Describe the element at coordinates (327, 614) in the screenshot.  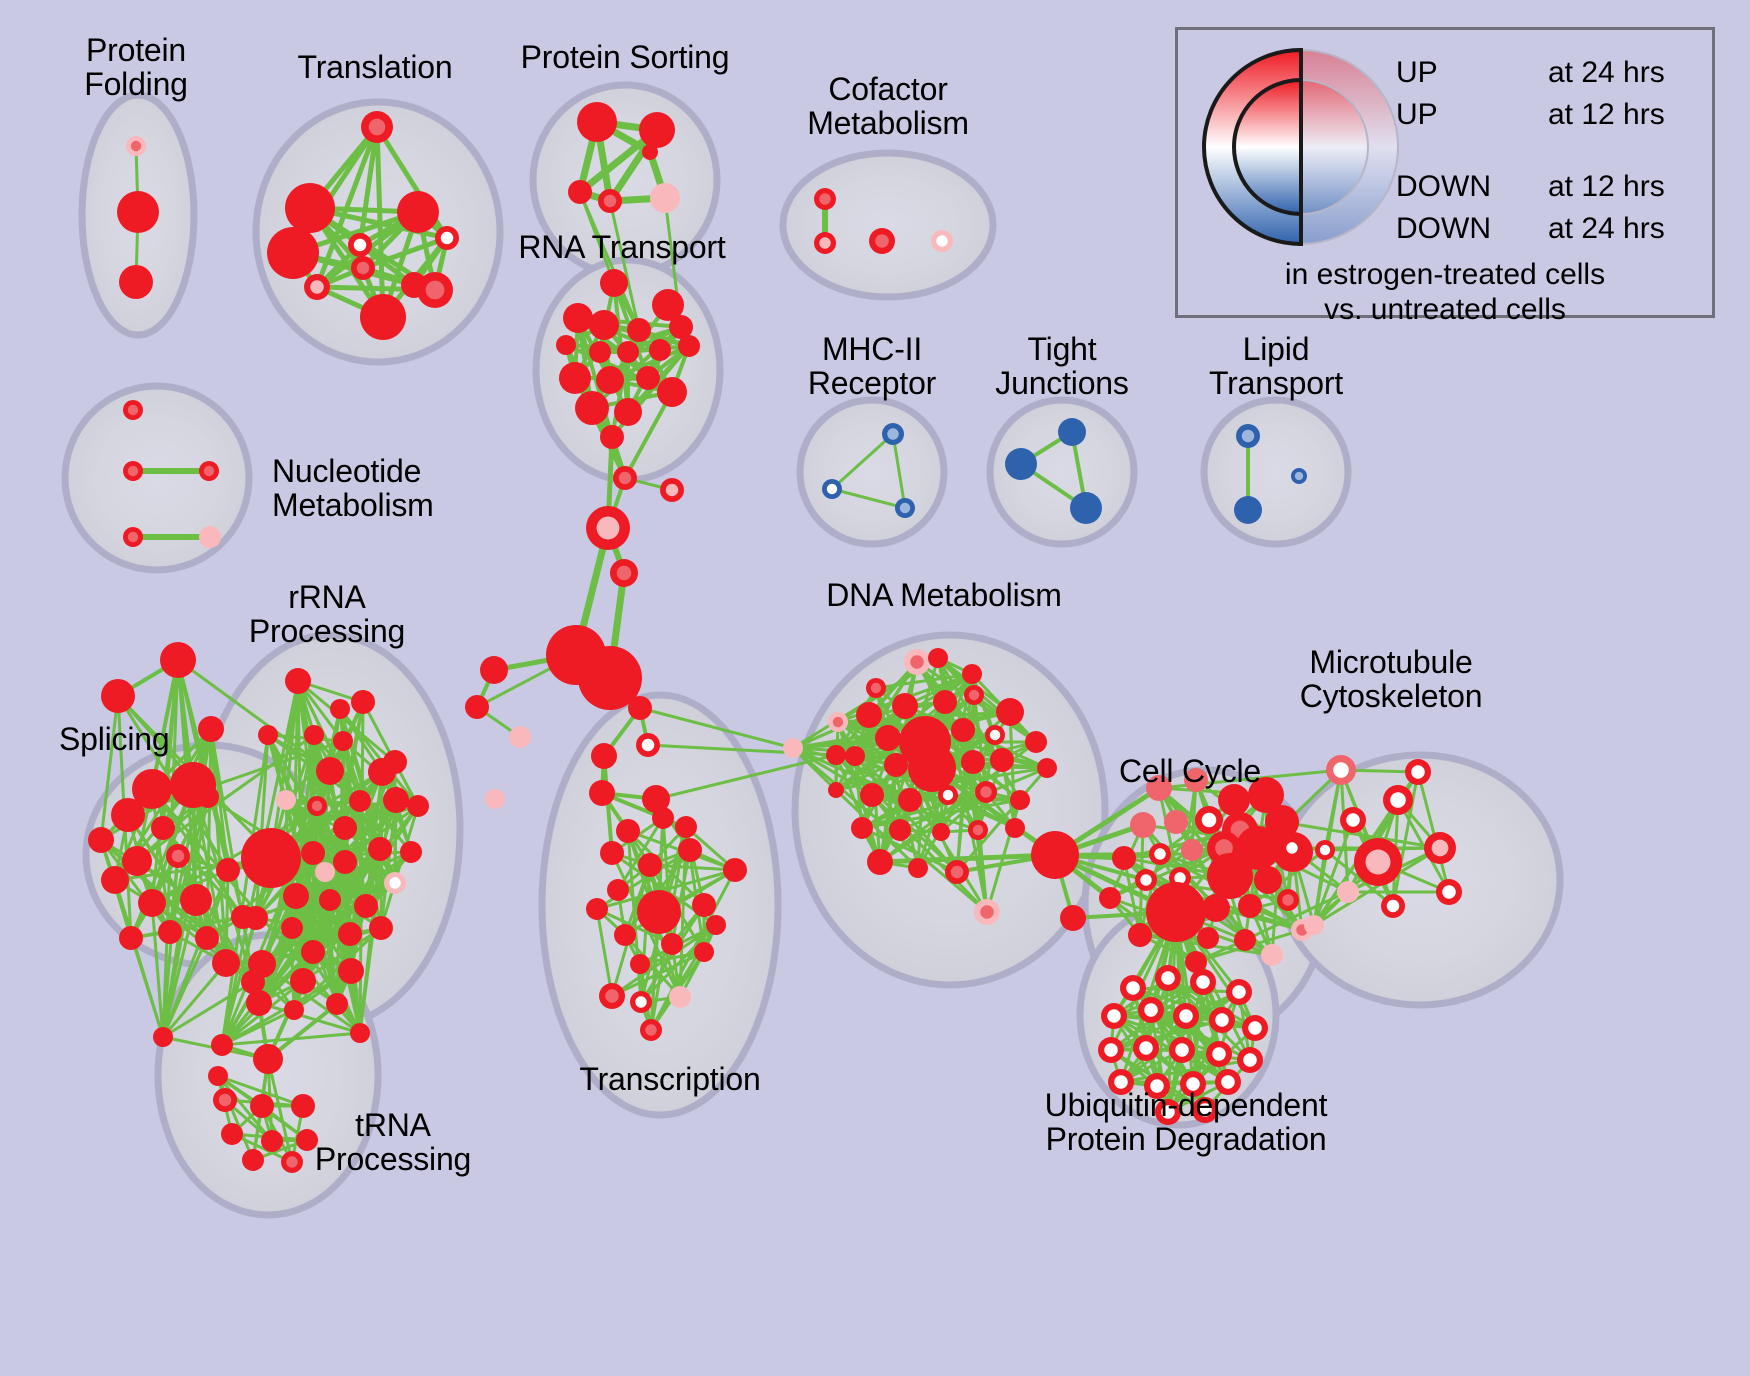
I see `cluster-label-rrna-processing: rRNA Processing` at that location.